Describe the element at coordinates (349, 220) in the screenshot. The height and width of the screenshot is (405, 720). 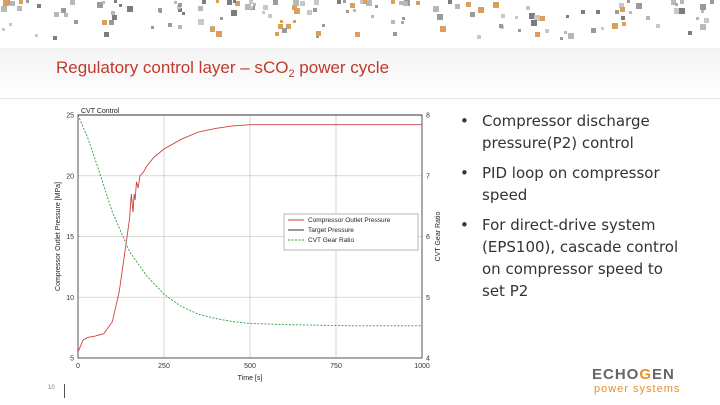
I see `legend-entry: Compressor Outlet Pressure` at that location.